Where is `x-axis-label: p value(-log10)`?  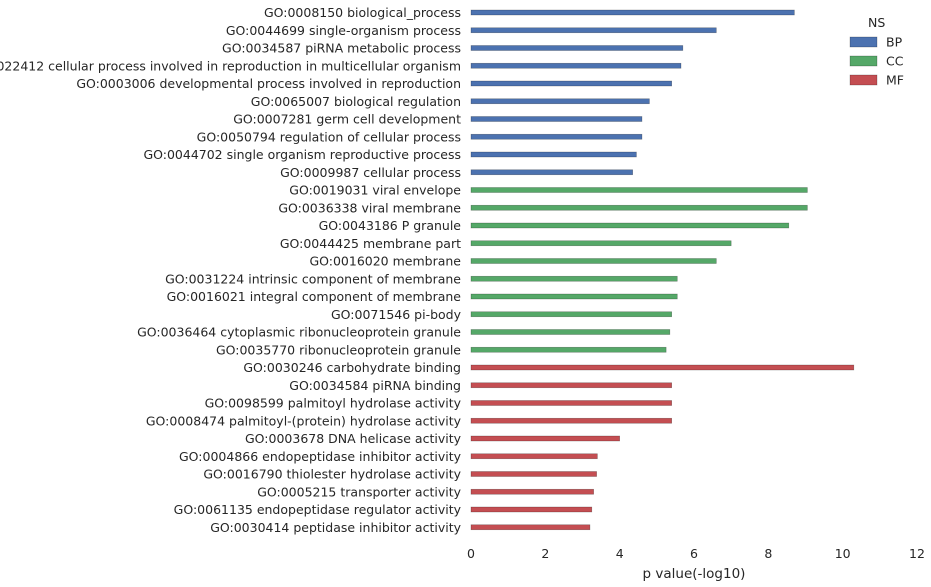 x-axis-label: p value(-log10) is located at coordinates (694, 574).